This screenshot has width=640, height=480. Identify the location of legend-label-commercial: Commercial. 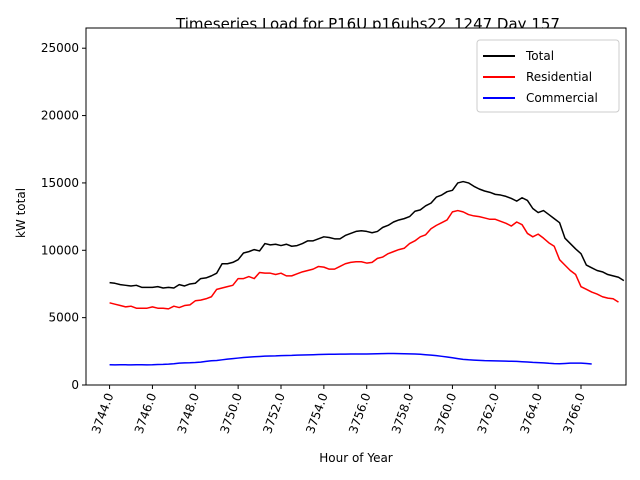
(562, 98).